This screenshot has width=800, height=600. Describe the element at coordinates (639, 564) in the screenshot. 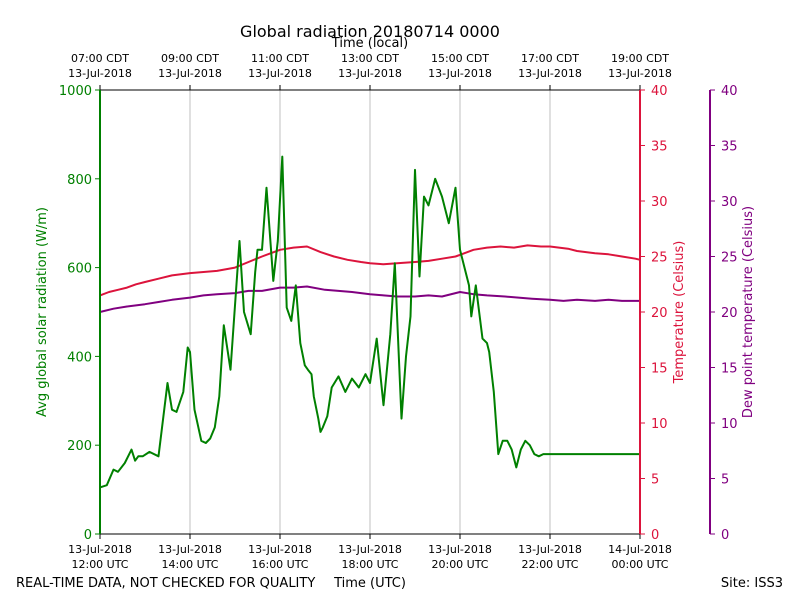

I see `bottom-tick-time: 00:00 UTC` at that location.